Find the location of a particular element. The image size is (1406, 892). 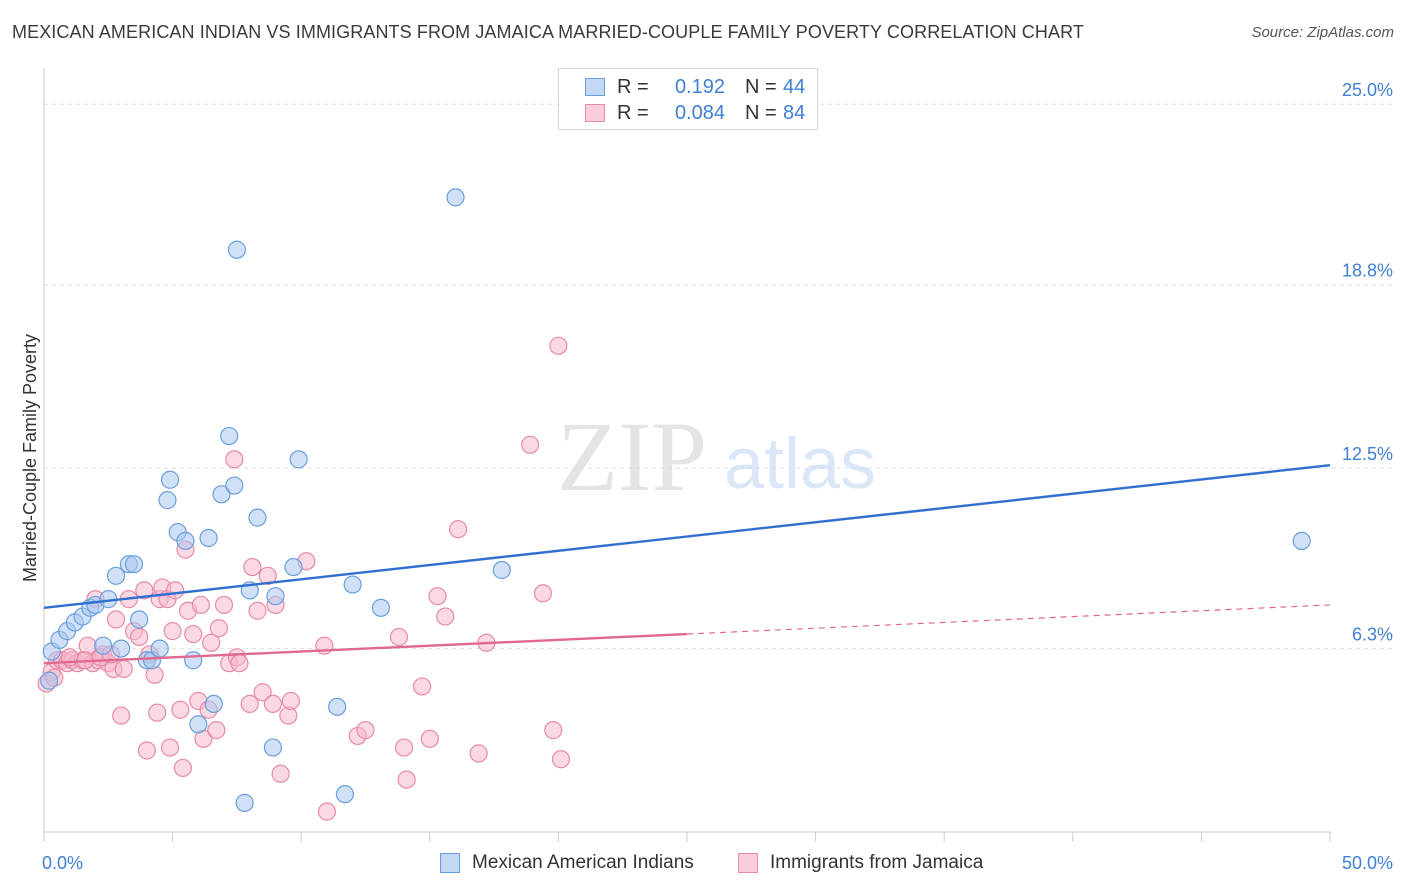

legend-row-blue: R = 0.192 N = 44 is located at coordinates (695, 87).